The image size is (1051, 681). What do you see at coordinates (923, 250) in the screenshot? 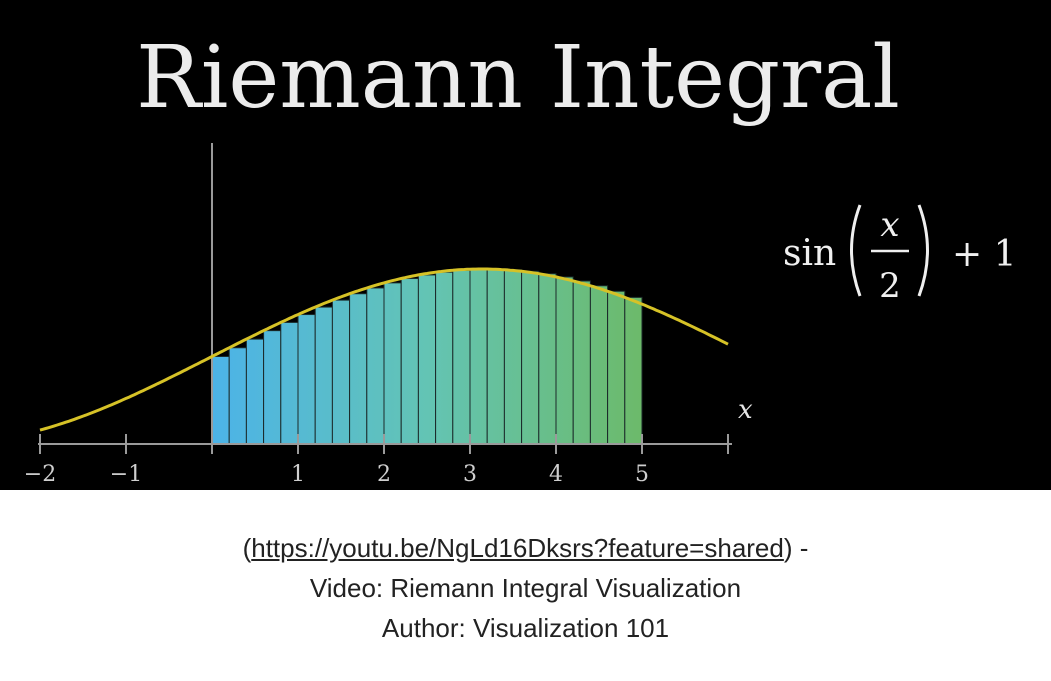
I see `right-paren` at bounding box center [923, 250].